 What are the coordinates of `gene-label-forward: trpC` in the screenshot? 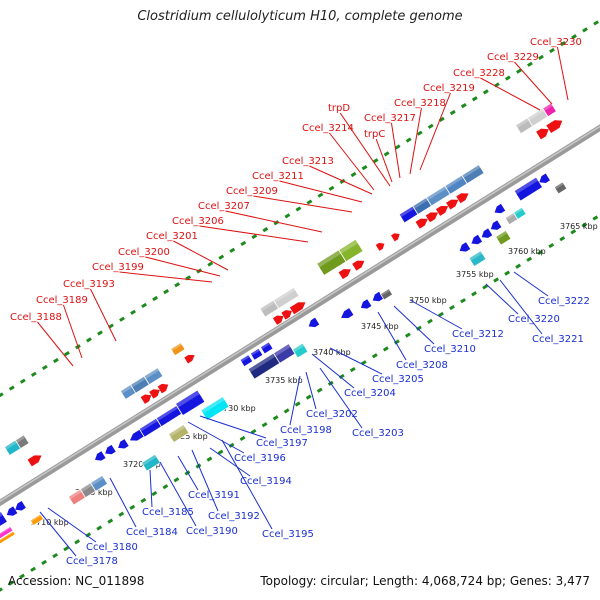 It's located at (374, 134).